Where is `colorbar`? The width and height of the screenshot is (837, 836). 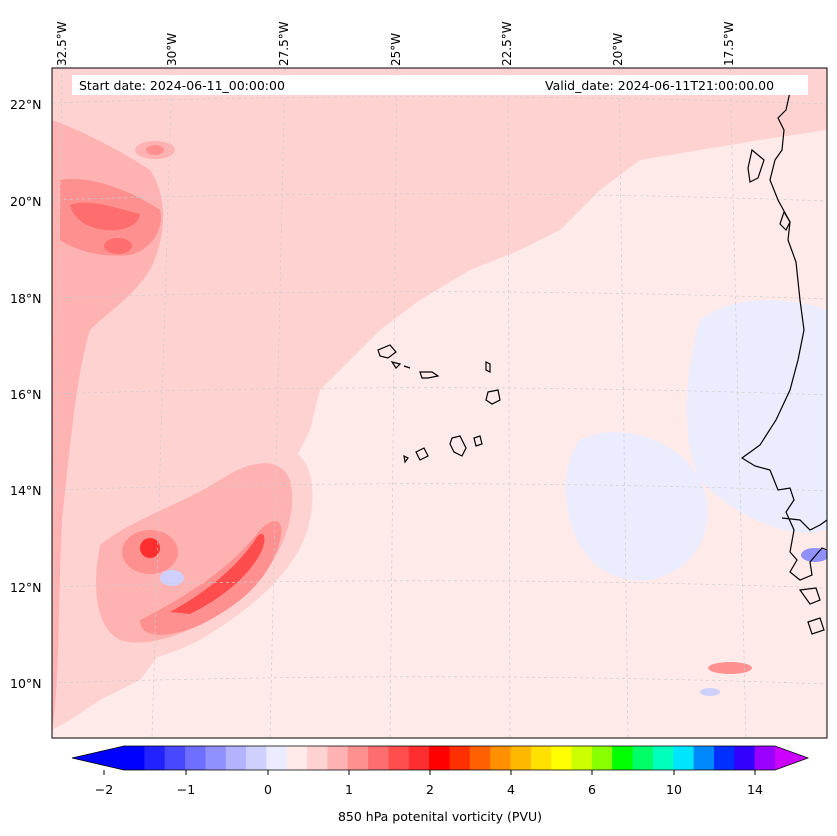
colorbar is located at coordinates (440, 758).